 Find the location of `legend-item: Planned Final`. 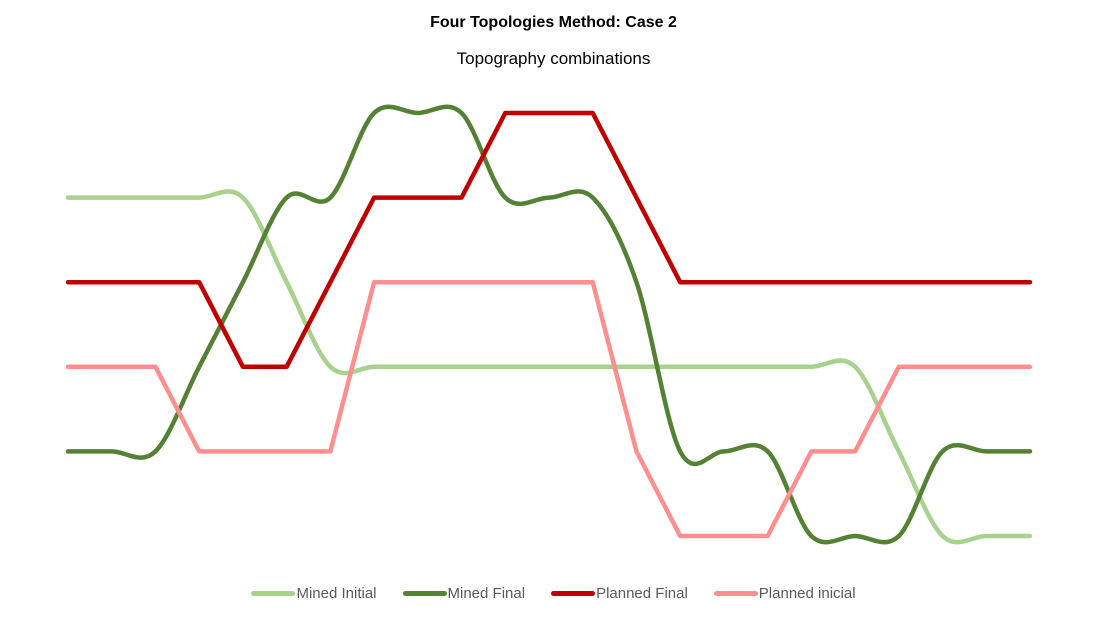

legend-item: Planned Final is located at coordinates (619, 593).